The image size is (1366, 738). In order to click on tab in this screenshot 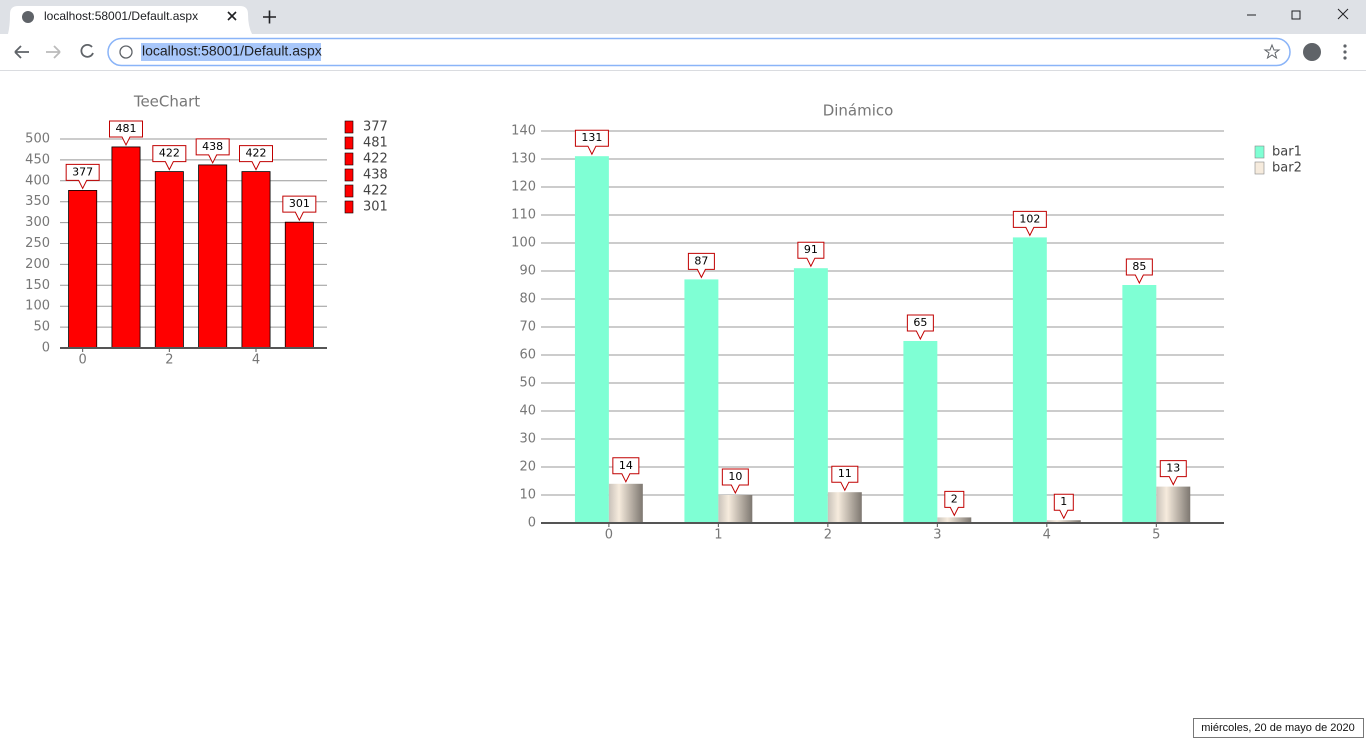, I will do `click(130, 20)`.